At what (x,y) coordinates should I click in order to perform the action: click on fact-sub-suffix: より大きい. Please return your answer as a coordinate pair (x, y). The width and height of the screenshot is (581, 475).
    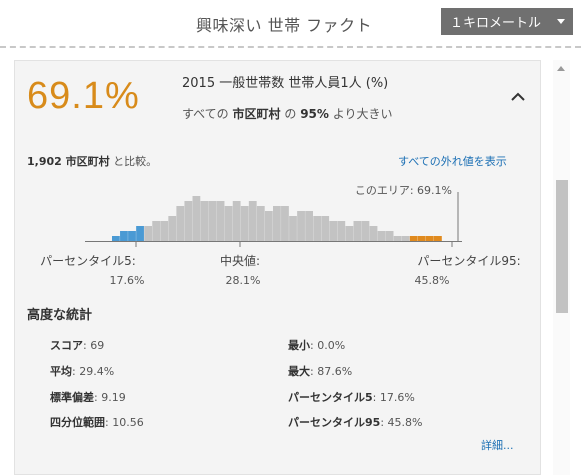
    Looking at the image, I should click on (362, 114).